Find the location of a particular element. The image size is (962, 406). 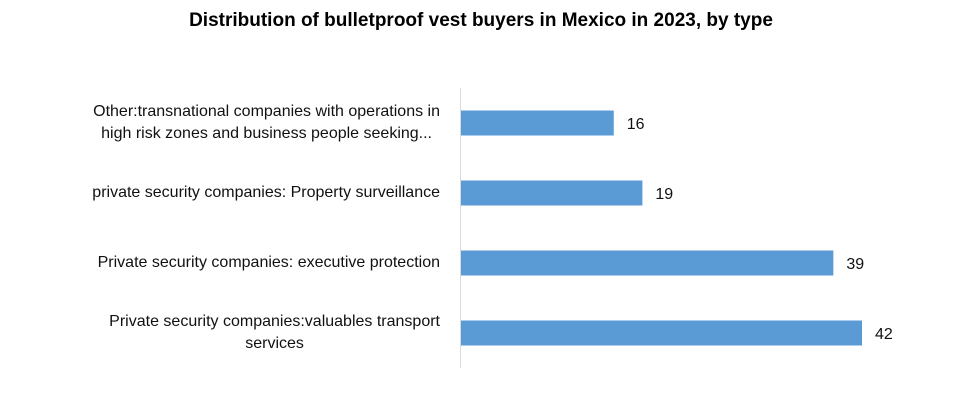

data-label: 16 is located at coordinates (636, 124).